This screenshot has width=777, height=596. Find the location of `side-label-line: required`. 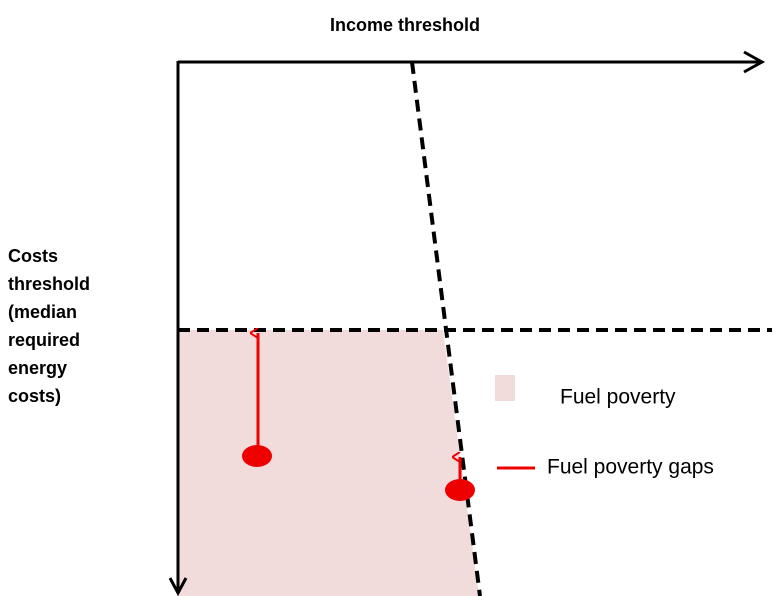

side-label-line: required is located at coordinates (44, 340).